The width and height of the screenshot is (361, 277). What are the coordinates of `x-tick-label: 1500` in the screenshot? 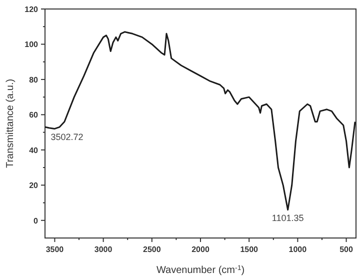 It's located at (249, 249).